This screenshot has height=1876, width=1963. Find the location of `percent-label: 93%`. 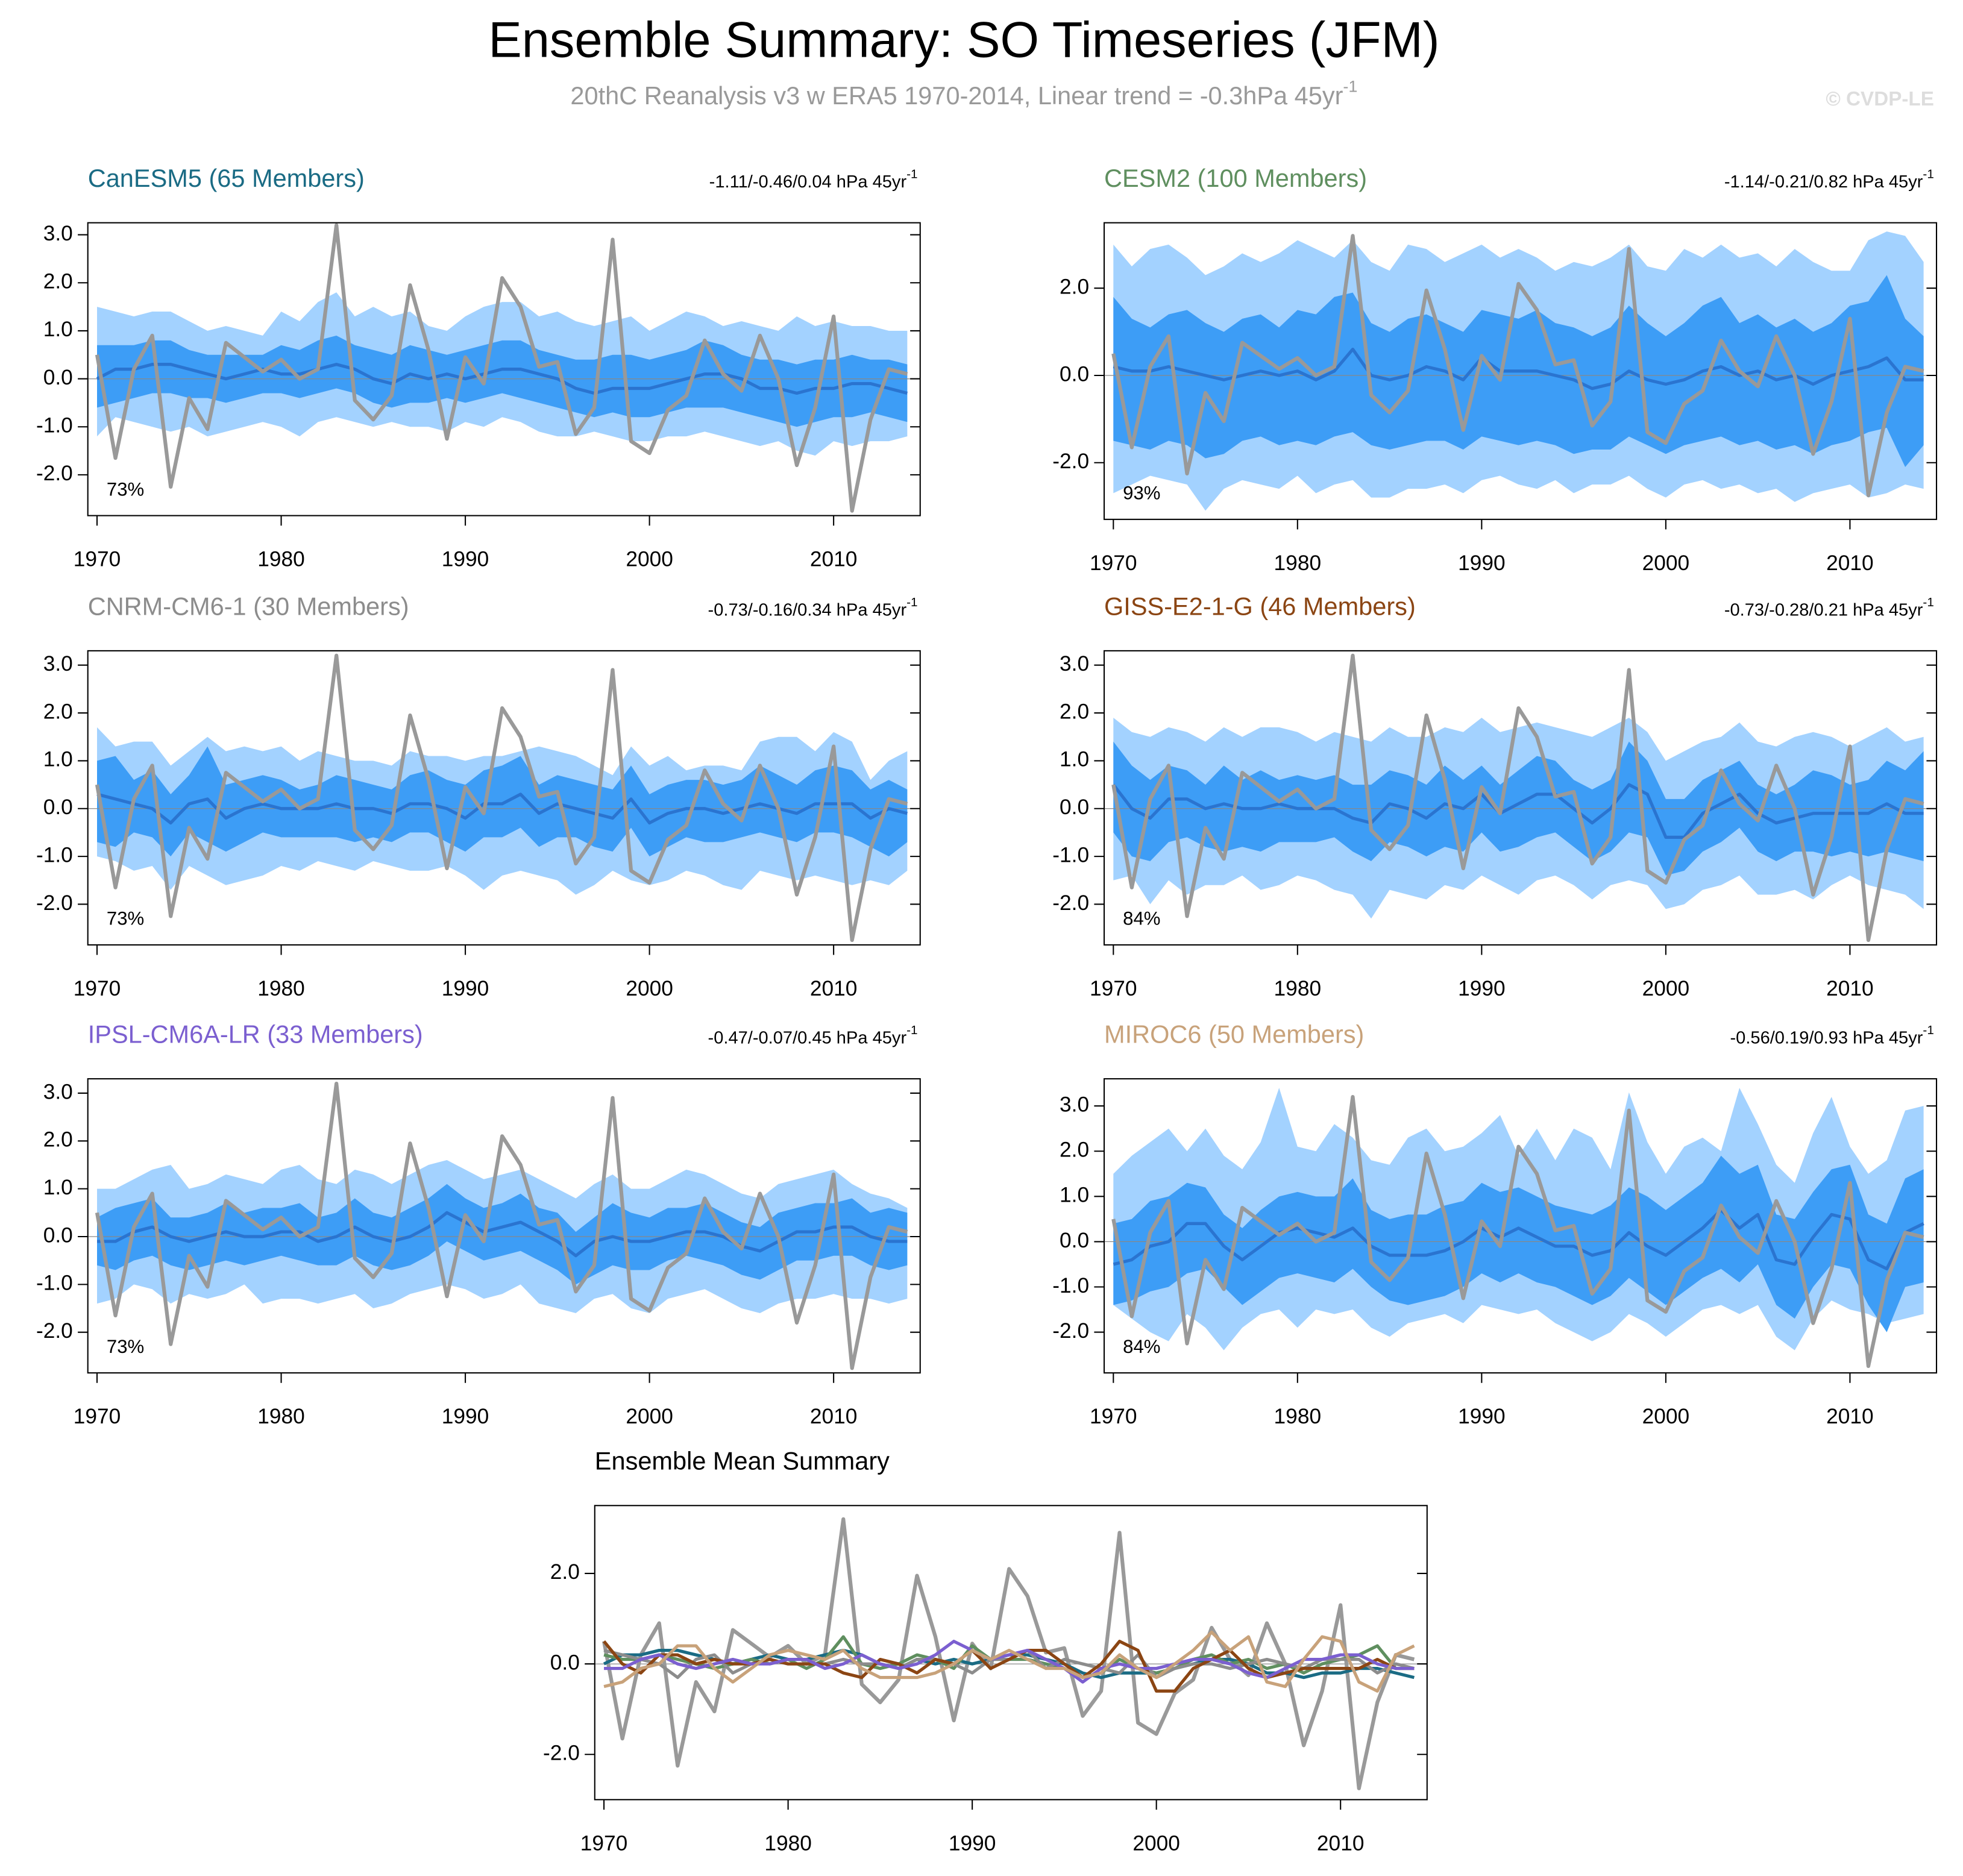

percent-label: 93% is located at coordinates (1141, 493).